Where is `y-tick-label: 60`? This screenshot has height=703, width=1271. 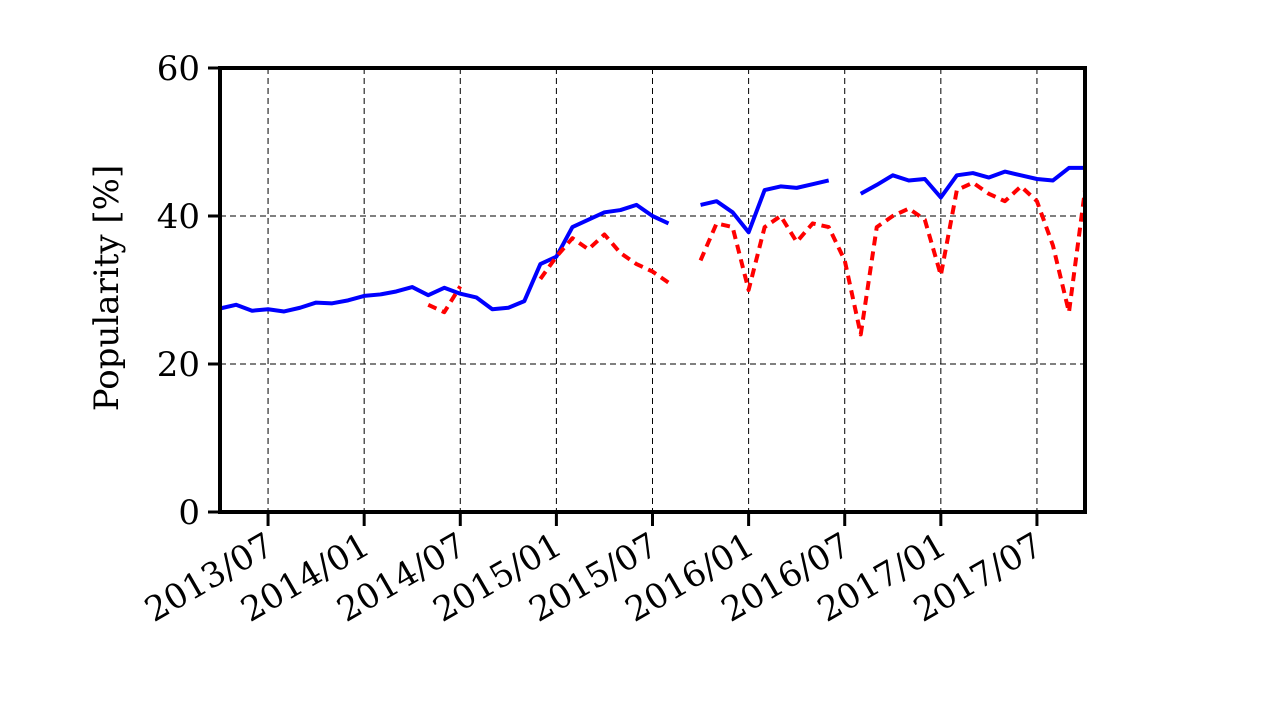 y-tick-label: 60 is located at coordinates (178, 69).